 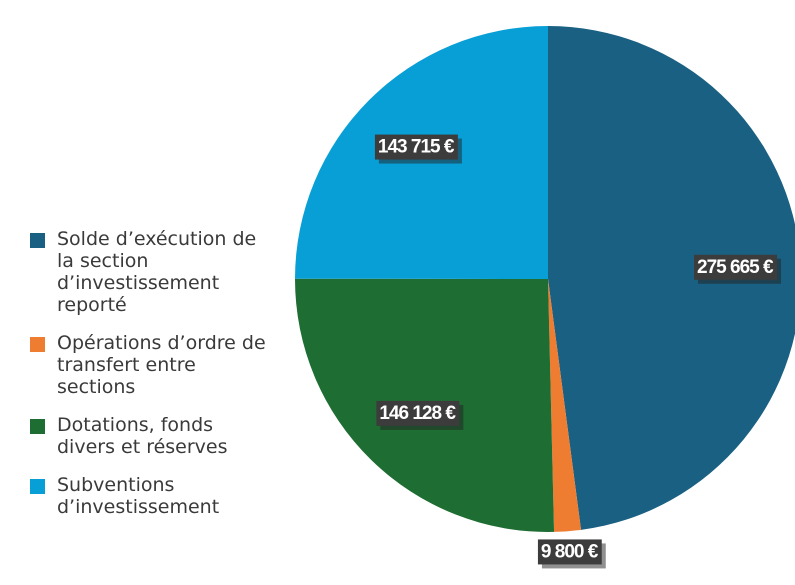 I want to click on legend-label: Dotations, fonds divers et réserves, so click(x=142, y=436).